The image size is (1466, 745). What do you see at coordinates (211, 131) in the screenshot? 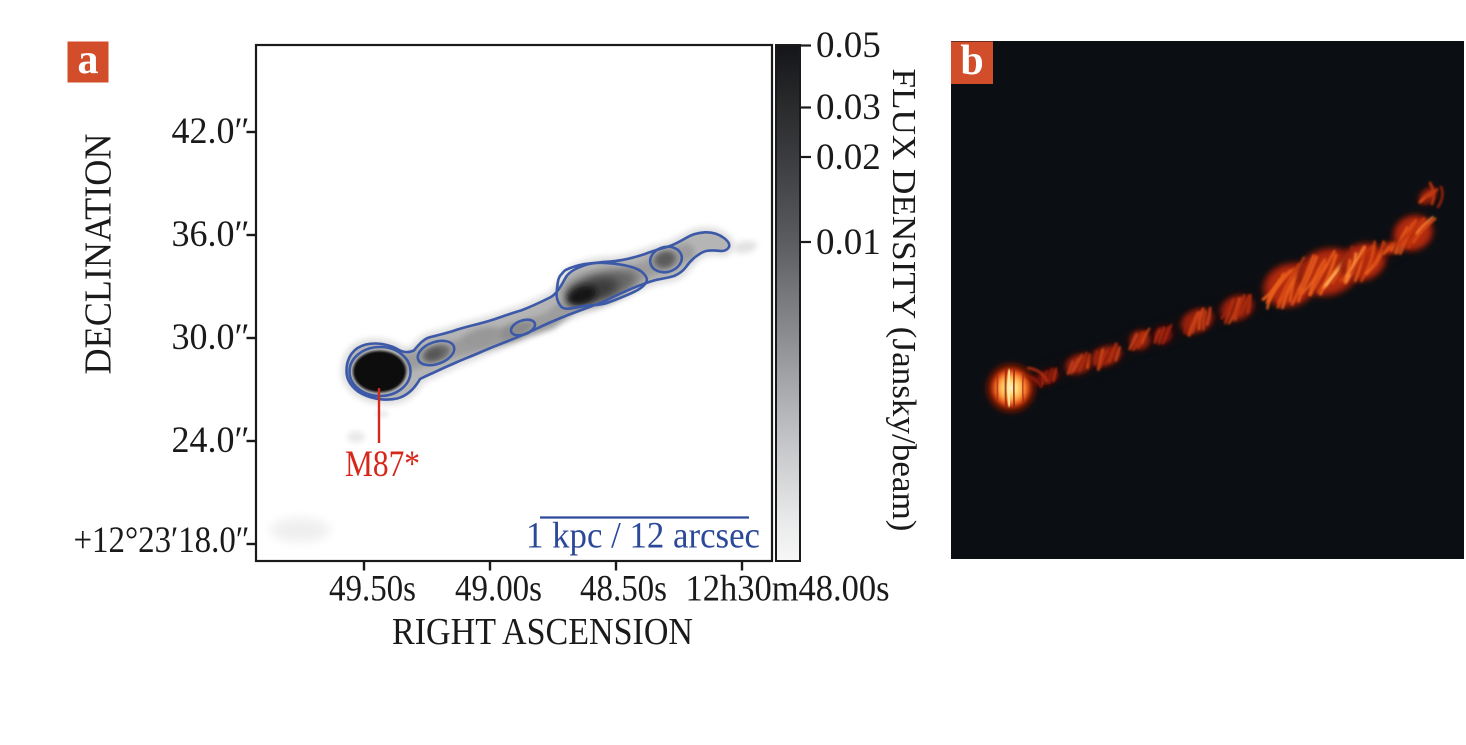
I see `svg-text: 42.0″` at bounding box center [211, 131].